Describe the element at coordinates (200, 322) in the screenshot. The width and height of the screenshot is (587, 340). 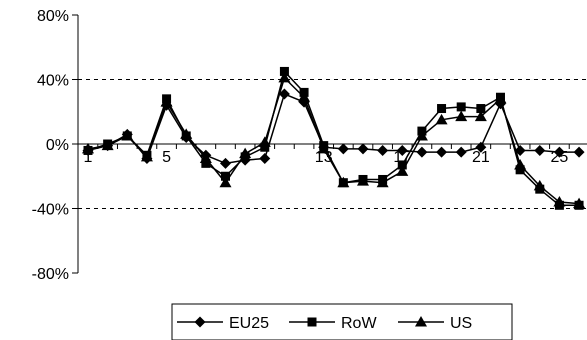
I see `legend-marker-eu25` at that location.